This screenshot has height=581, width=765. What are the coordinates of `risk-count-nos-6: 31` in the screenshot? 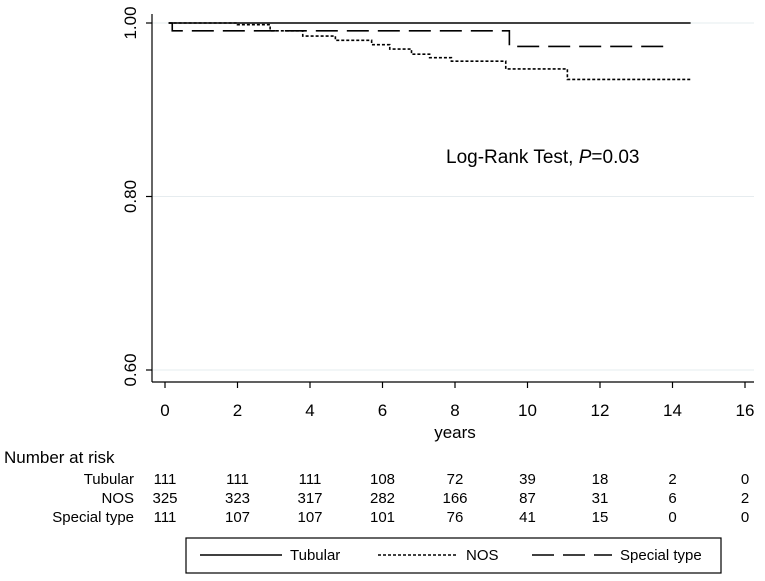 It's located at (600, 498).